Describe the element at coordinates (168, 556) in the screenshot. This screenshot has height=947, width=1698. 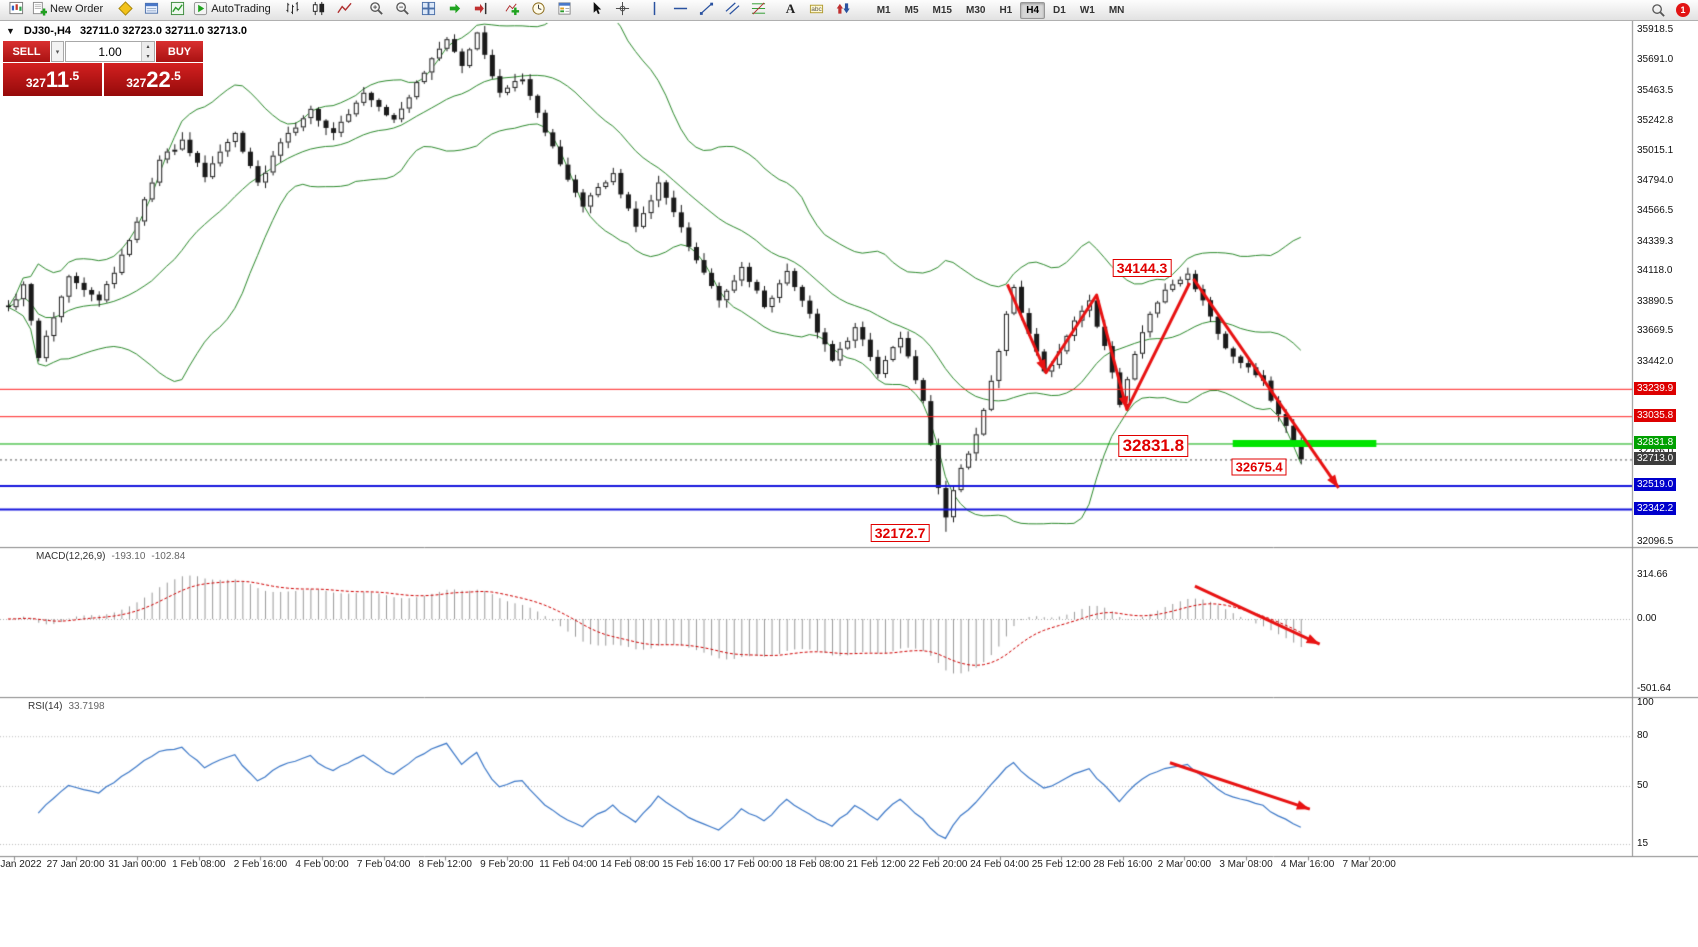
I see `macd-signal-value: -102.84` at that location.